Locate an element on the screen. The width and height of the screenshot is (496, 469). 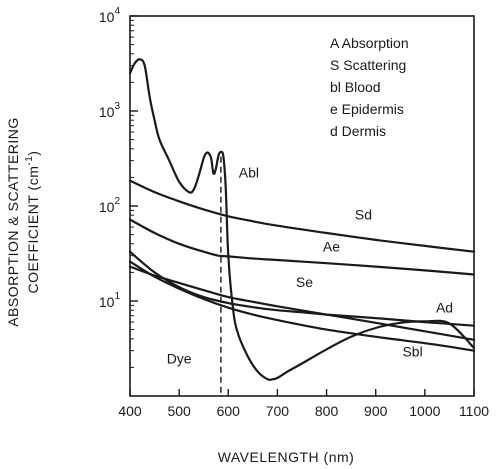
legend-entry: bl Blood is located at coordinates (355, 87).